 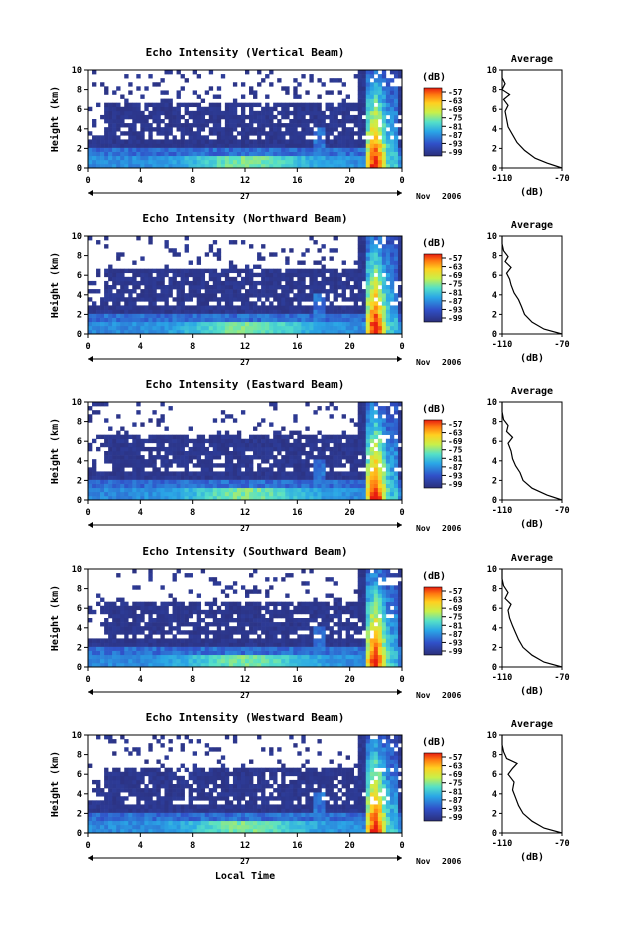 What do you see at coordinates (423, 528) in the screenshot?
I see `date-month: Nov` at bounding box center [423, 528].